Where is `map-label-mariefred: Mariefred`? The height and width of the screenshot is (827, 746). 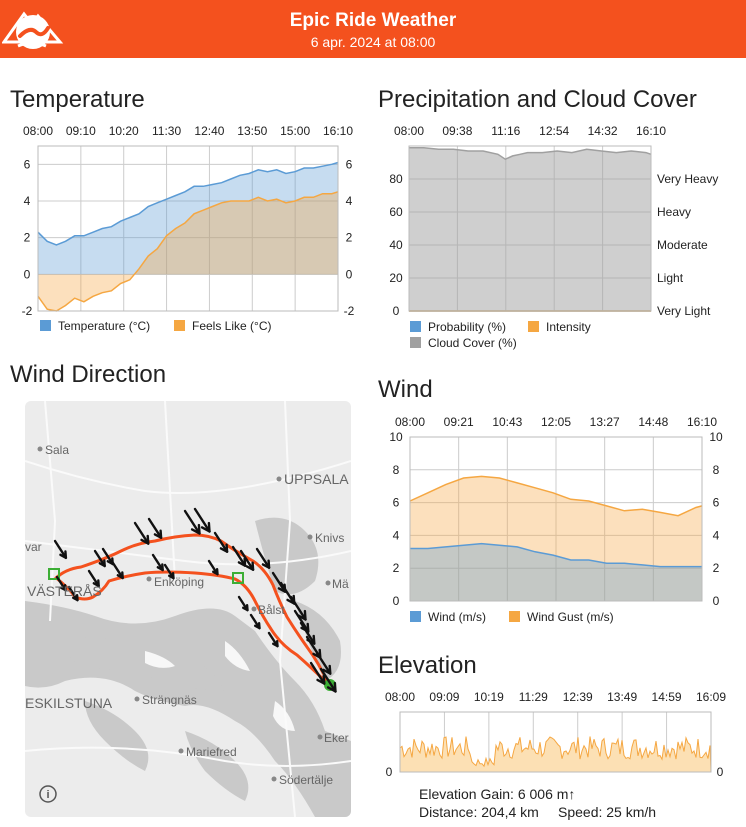 map-label-mariefred: Mariefred is located at coordinates (211, 752).